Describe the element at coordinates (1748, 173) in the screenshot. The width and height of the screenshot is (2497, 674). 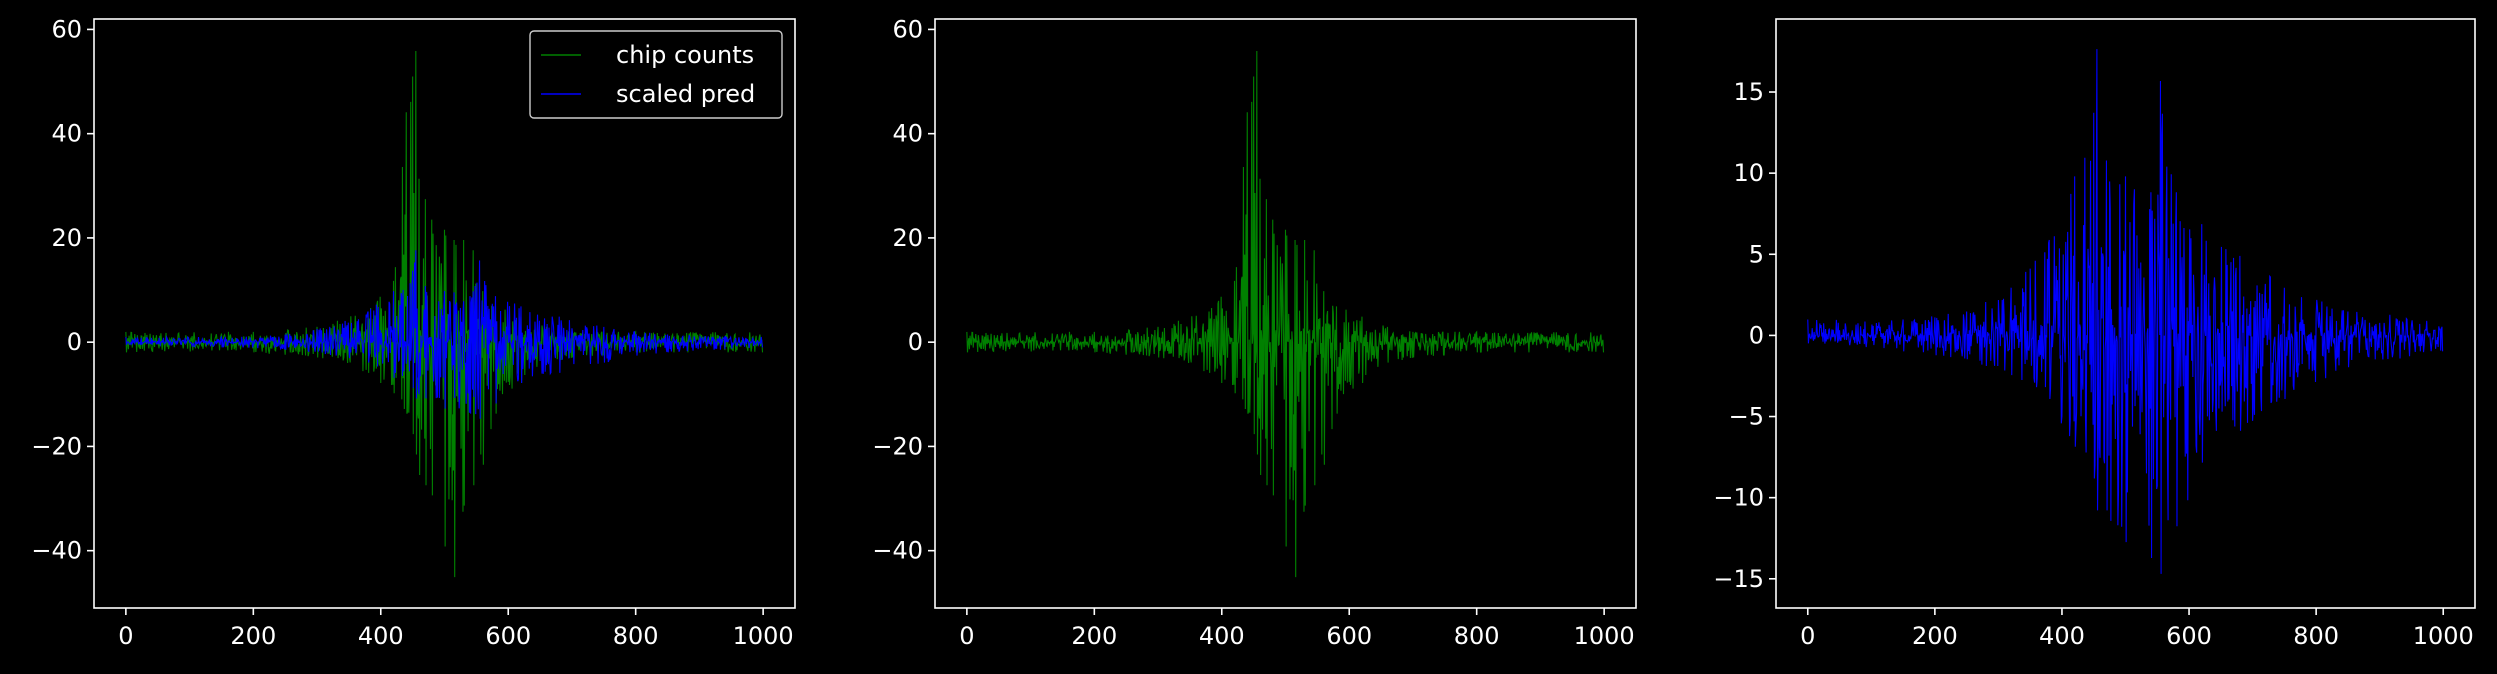
I see `y-tick-label: 10` at that location.